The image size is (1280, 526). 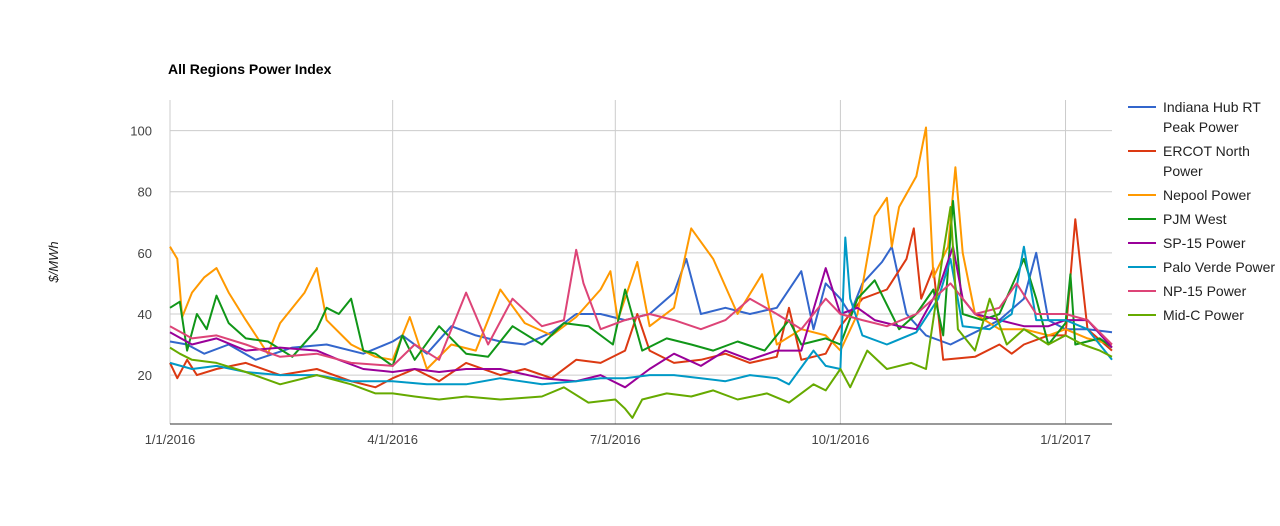 I want to click on x-tick-label: 7/1/2016, so click(x=615, y=439).